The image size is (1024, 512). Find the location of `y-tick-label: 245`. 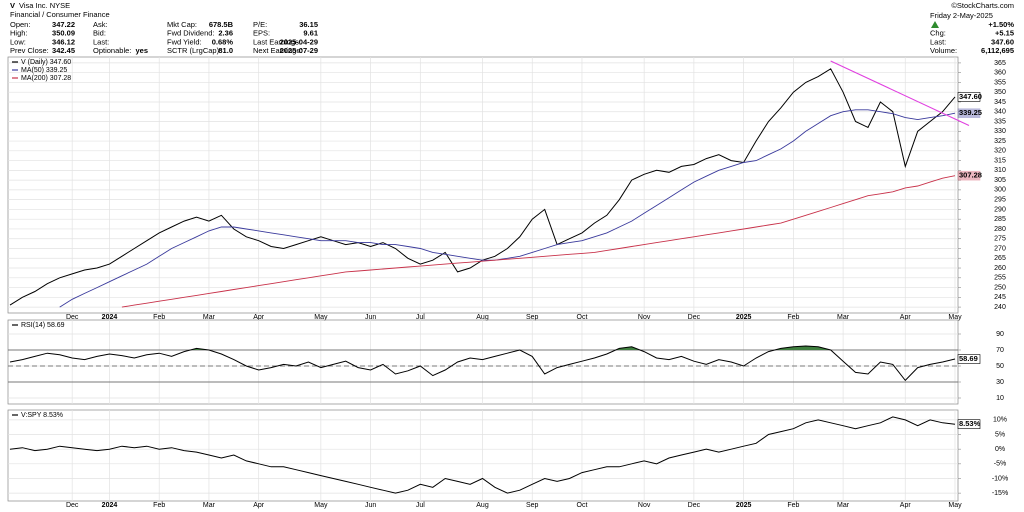

y-tick-label: 245 is located at coordinates (1000, 297).